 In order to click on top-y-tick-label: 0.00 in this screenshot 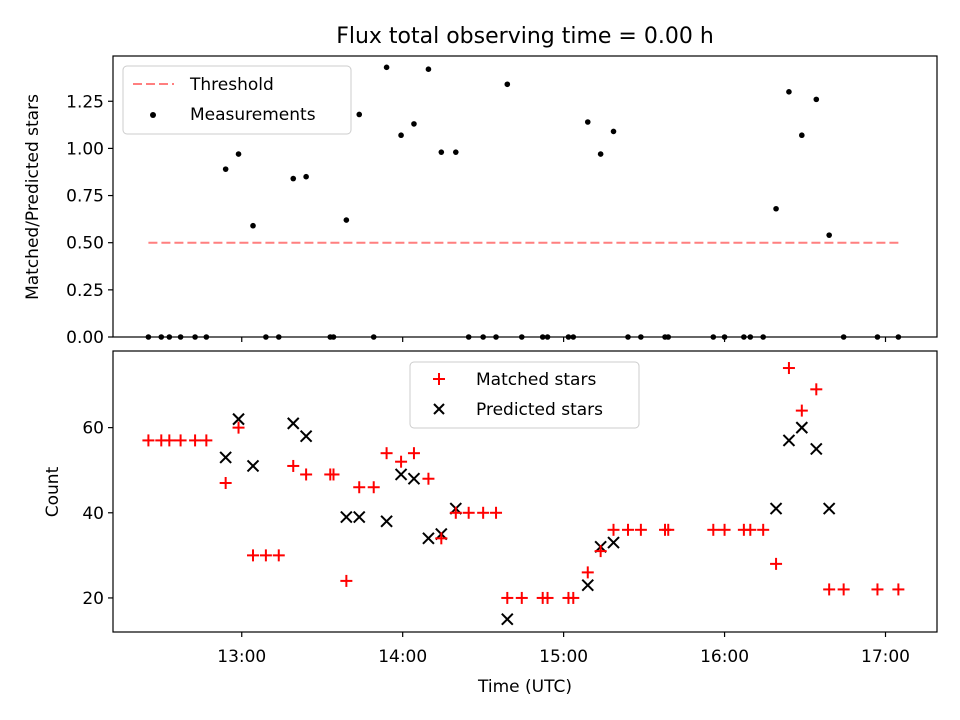, I will do `click(85, 338)`.